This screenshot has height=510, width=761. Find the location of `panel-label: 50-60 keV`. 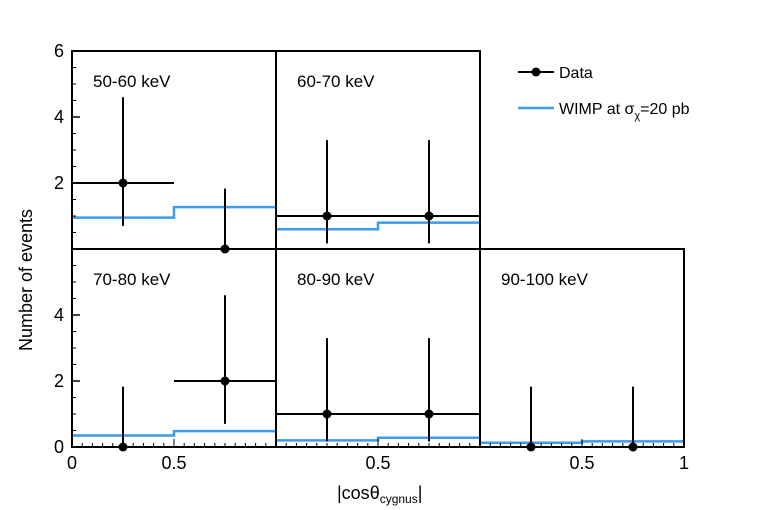

panel-label: 50-60 keV is located at coordinates (132, 81).